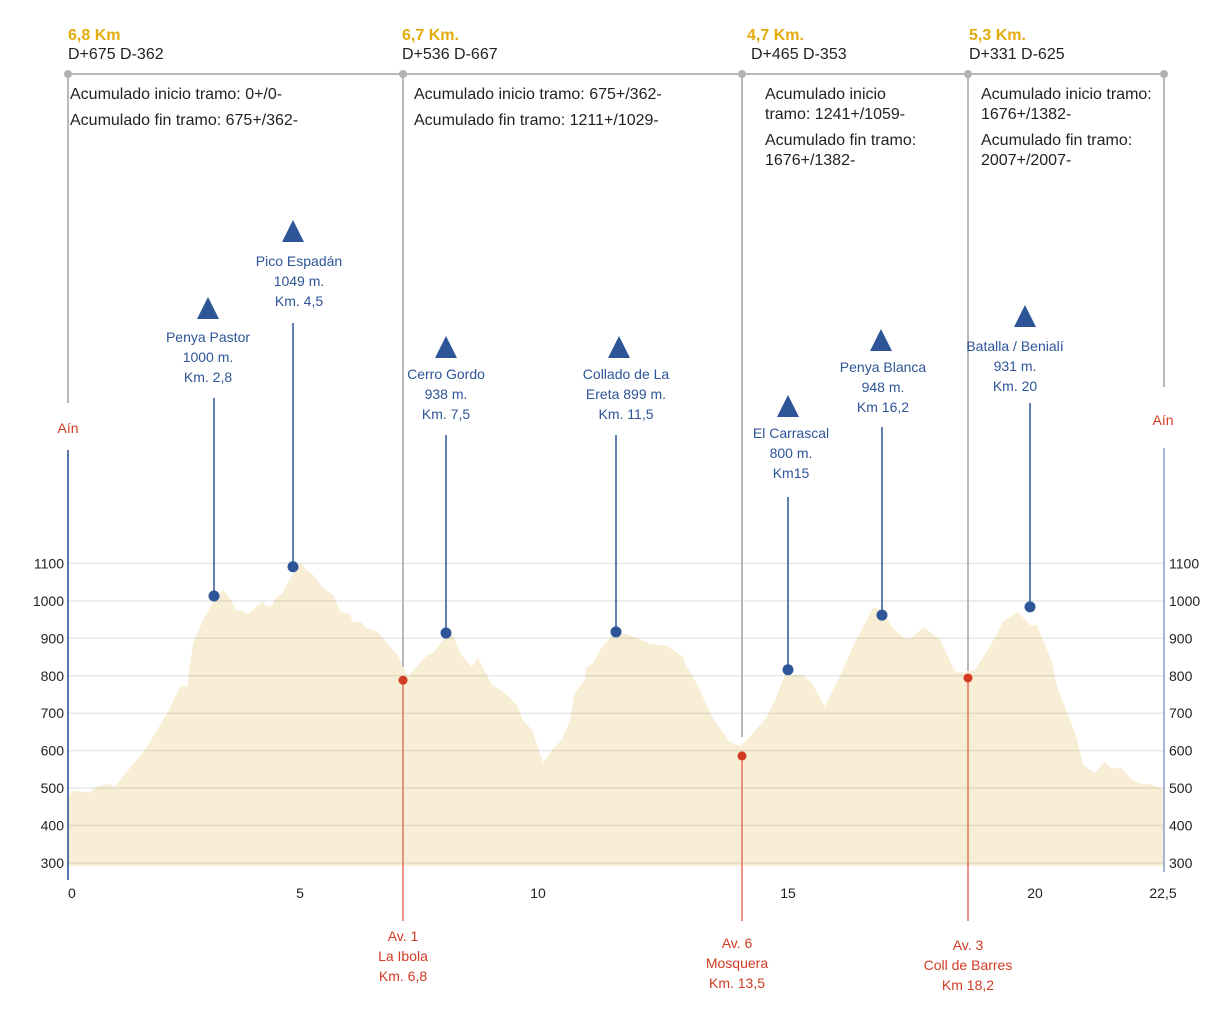 The image size is (1219, 1019). Describe the element at coordinates (1181, 638) in the screenshot. I see `y-tick-label-right: 900` at that location.